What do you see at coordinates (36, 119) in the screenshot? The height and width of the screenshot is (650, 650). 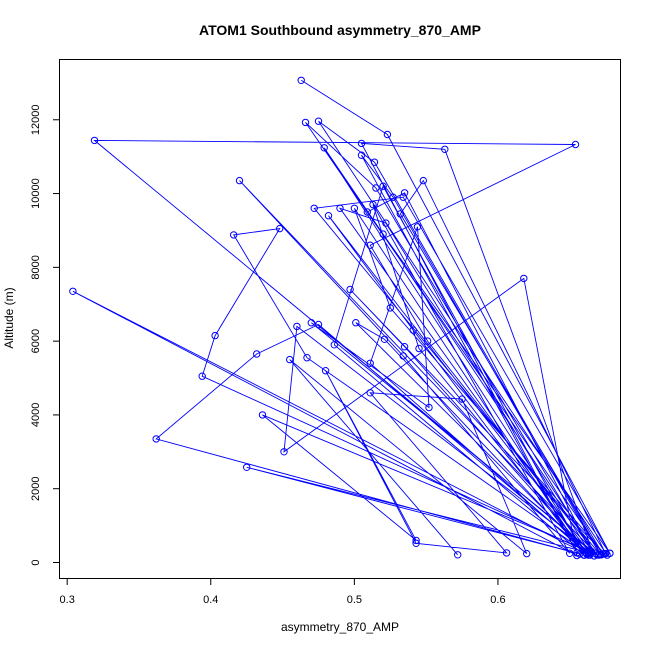 I see `y-tick-label: 12000` at bounding box center [36, 119].